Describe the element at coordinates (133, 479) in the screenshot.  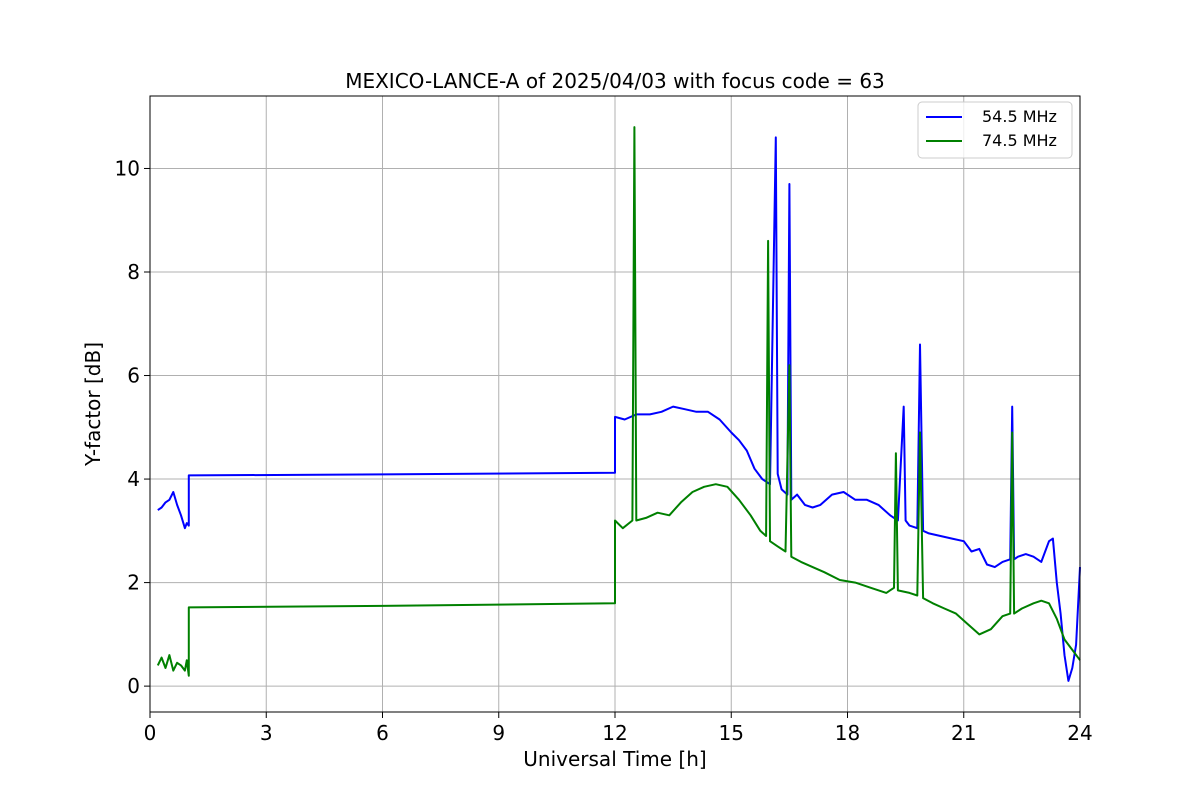
I see `y-tick-label: 4` at that location.